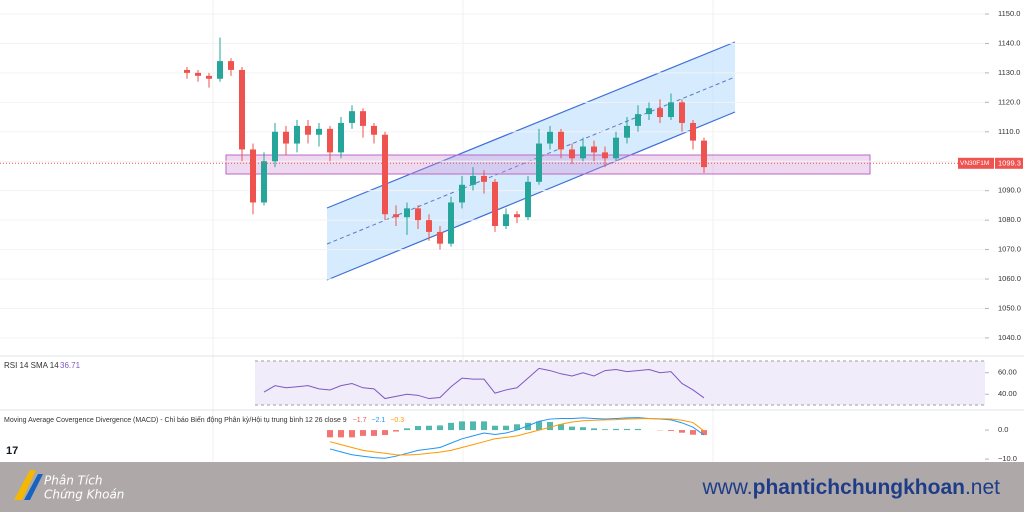  I want to click on y-tick-label: 1070.0, so click(1009, 249).